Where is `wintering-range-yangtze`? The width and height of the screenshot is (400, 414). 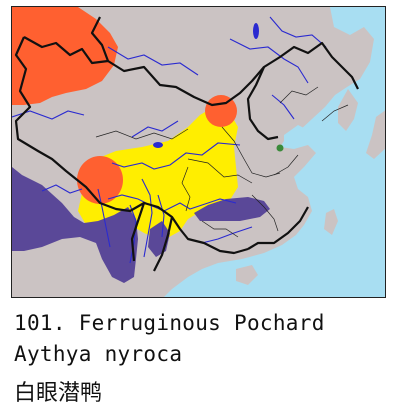 wintering-range-yangtze is located at coordinates (232, 209).